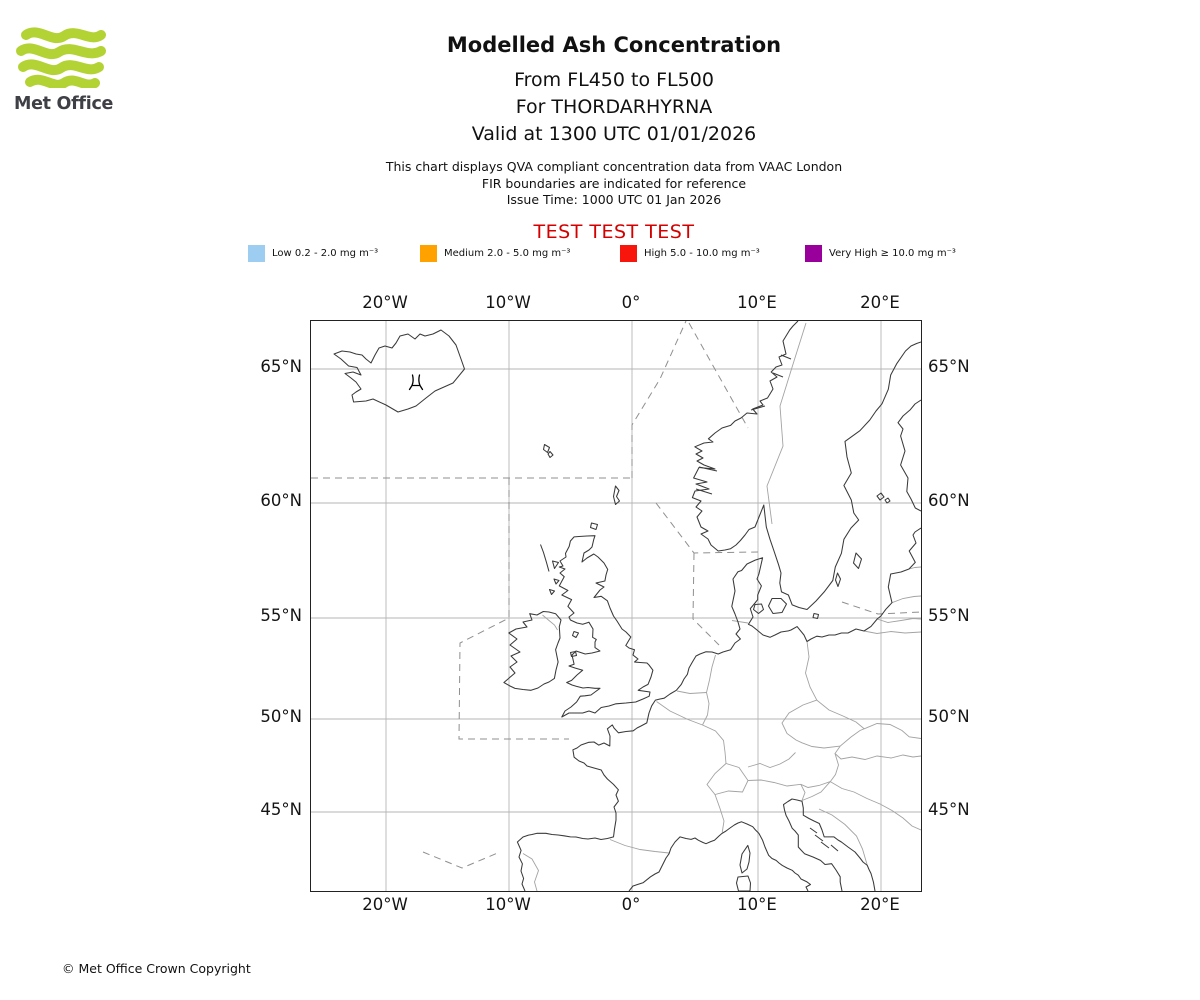 The image size is (1200, 1000). I want to click on lon-label-top-20w: 20°W, so click(385, 302).